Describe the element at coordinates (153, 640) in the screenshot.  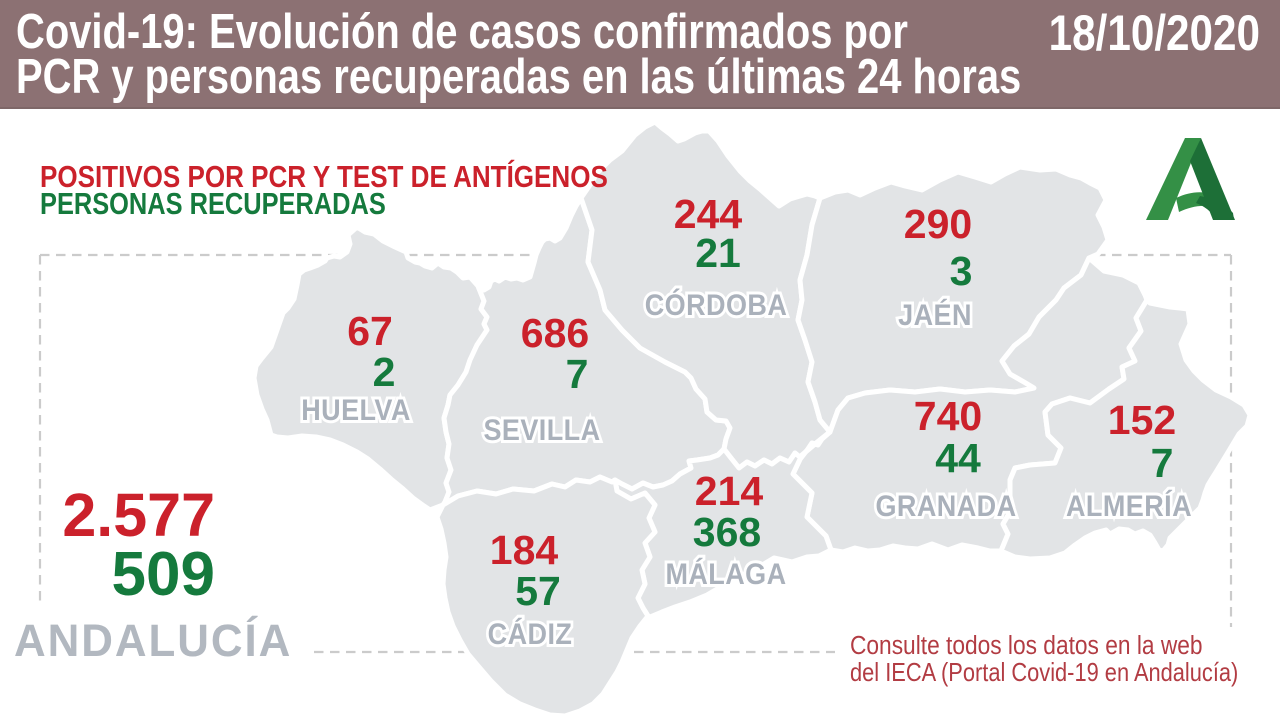
I see `svg-text: ANDALUCÍA` at that location.